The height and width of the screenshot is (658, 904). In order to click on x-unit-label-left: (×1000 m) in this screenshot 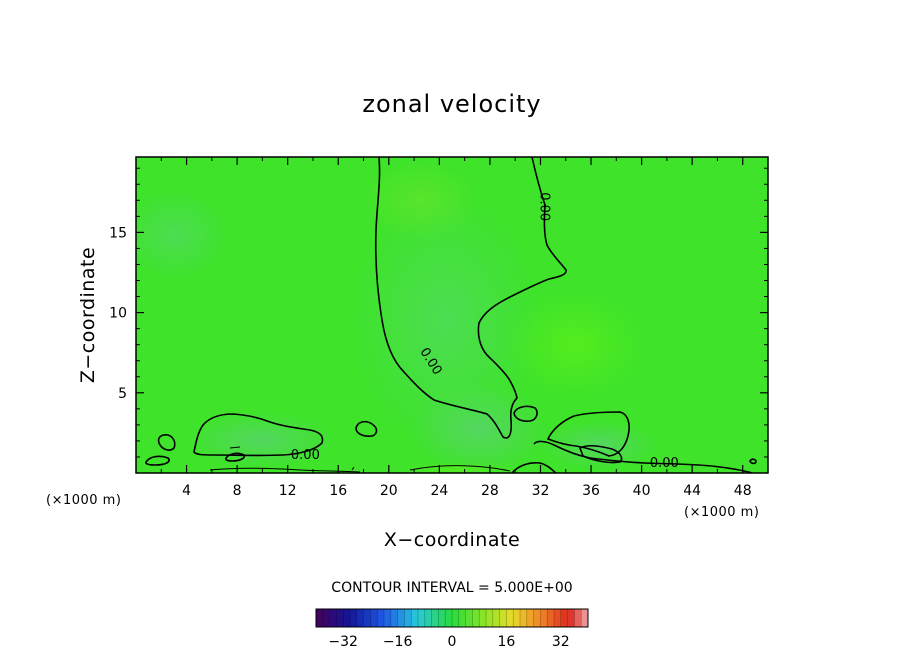, I will do `click(83, 500)`.